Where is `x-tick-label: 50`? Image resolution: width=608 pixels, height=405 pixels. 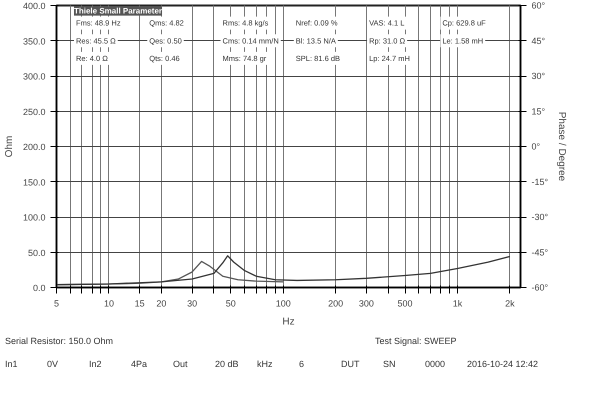
x-tick-label: 50 is located at coordinates (231, 303).